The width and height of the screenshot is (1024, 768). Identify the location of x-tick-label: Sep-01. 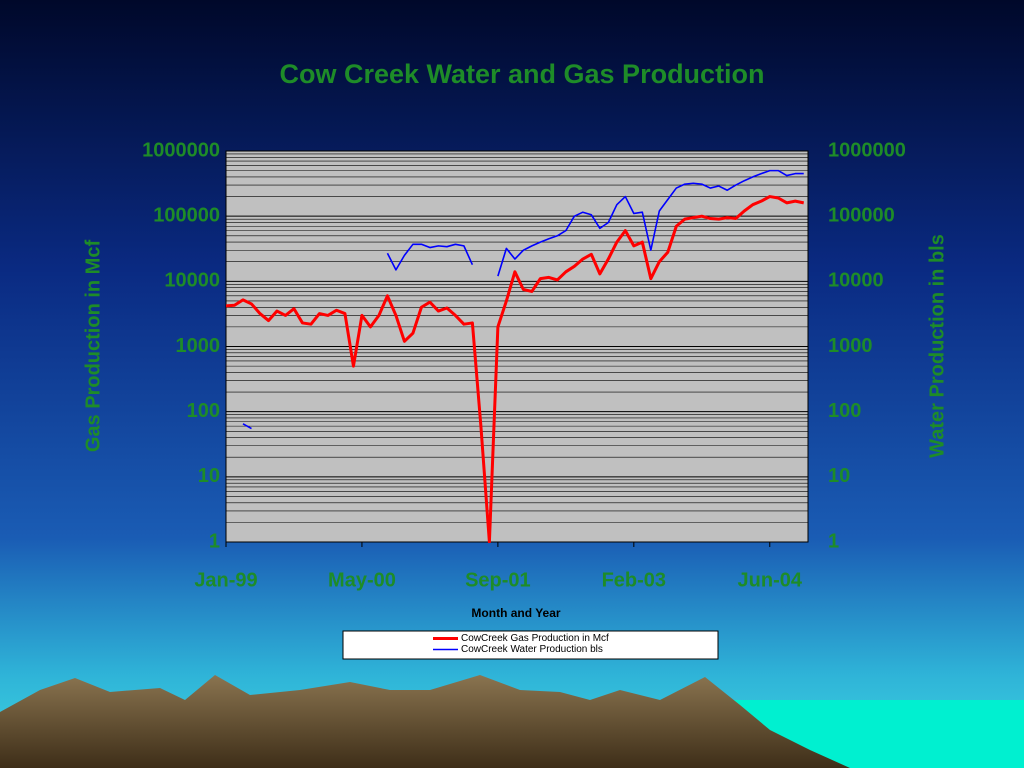
(498, 580).